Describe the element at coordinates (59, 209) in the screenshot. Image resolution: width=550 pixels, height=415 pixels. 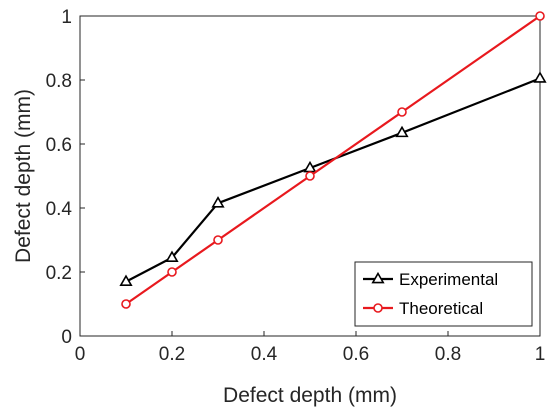
I see `y-tick-label: 0.4` at that location.